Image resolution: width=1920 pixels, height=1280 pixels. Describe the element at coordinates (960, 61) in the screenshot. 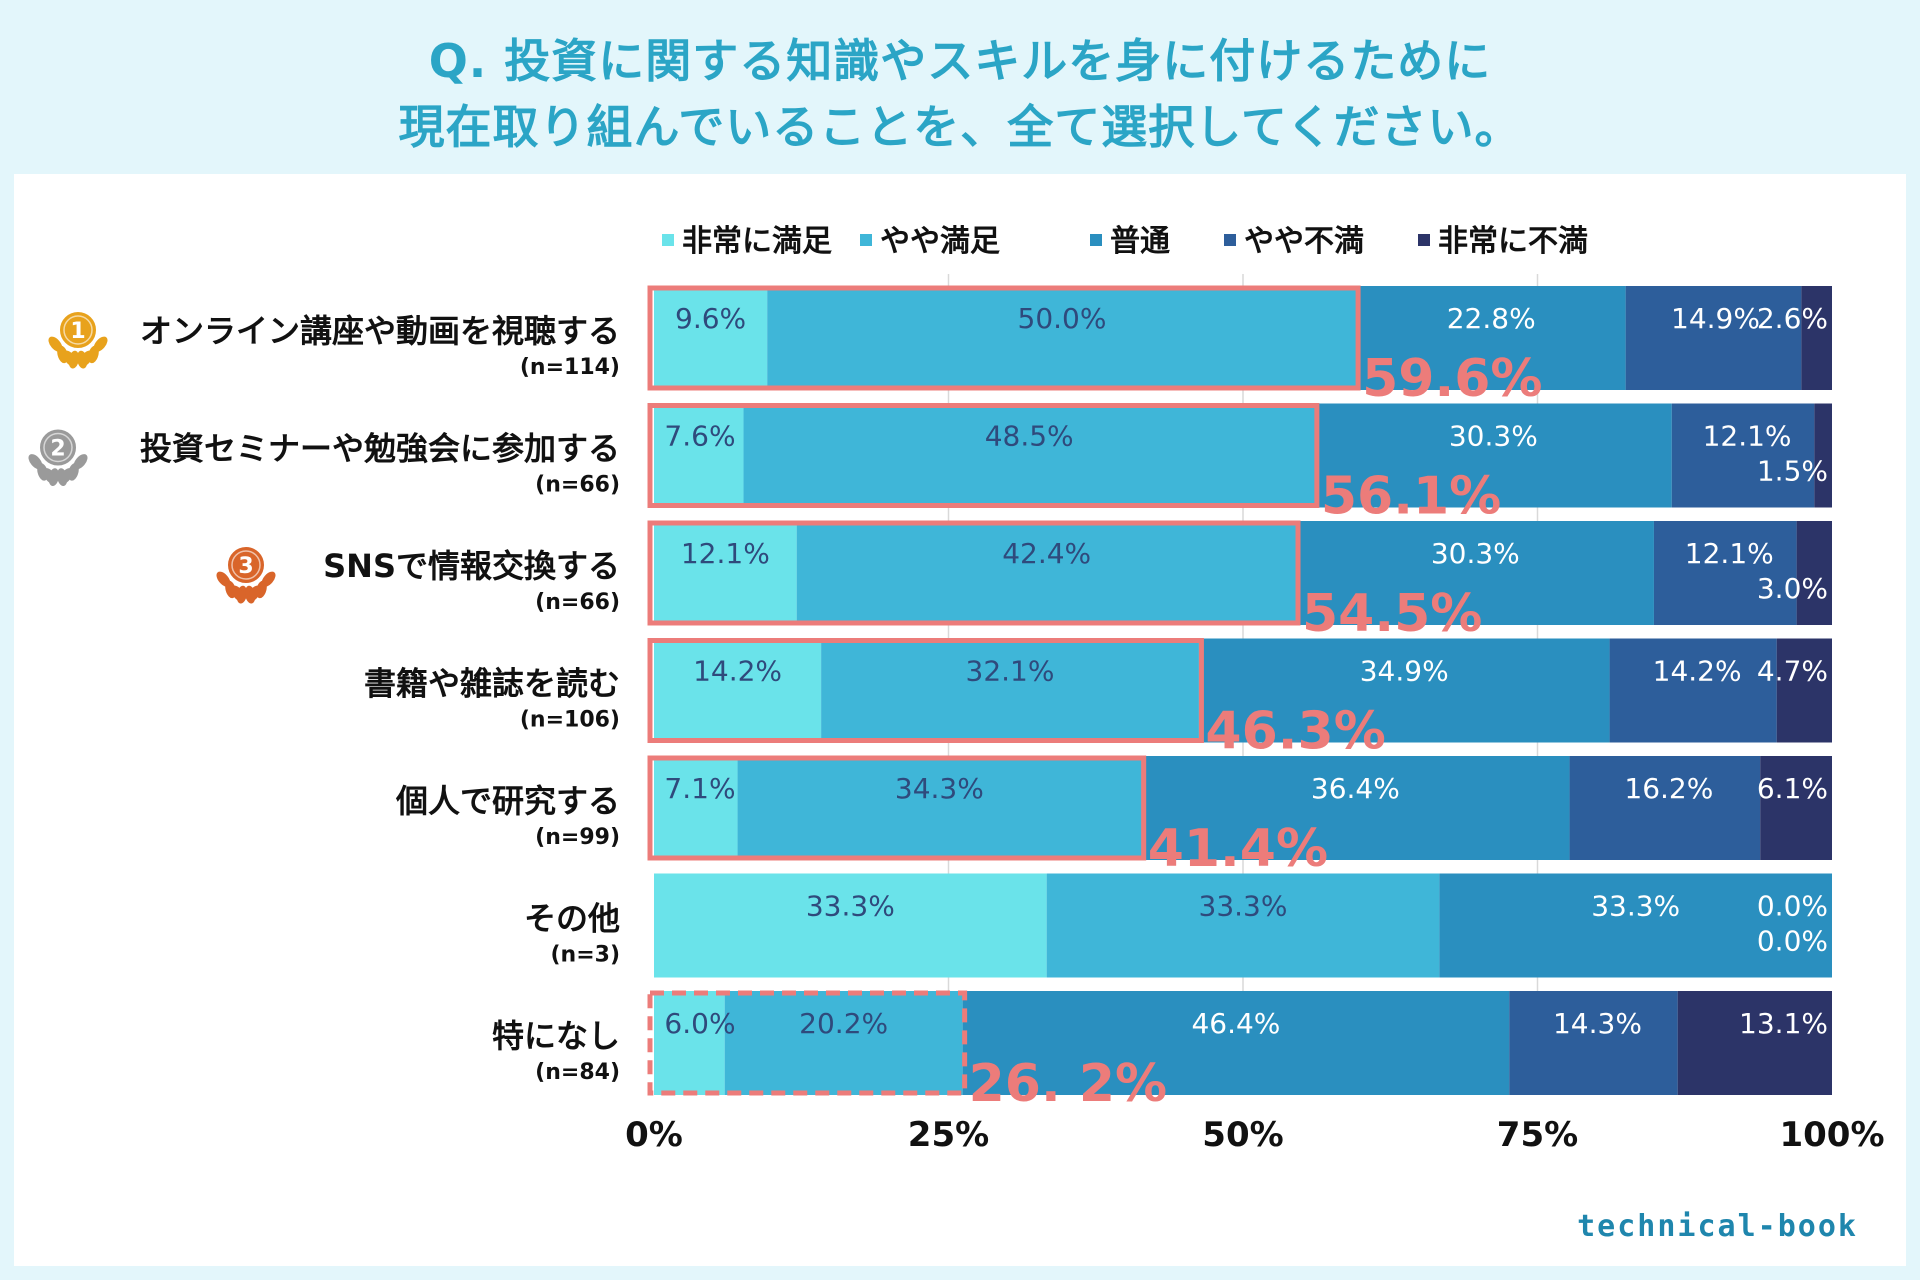

I see `title-line-1: Q. 投資に関する知識やスキルを身に付けるために` at that location.